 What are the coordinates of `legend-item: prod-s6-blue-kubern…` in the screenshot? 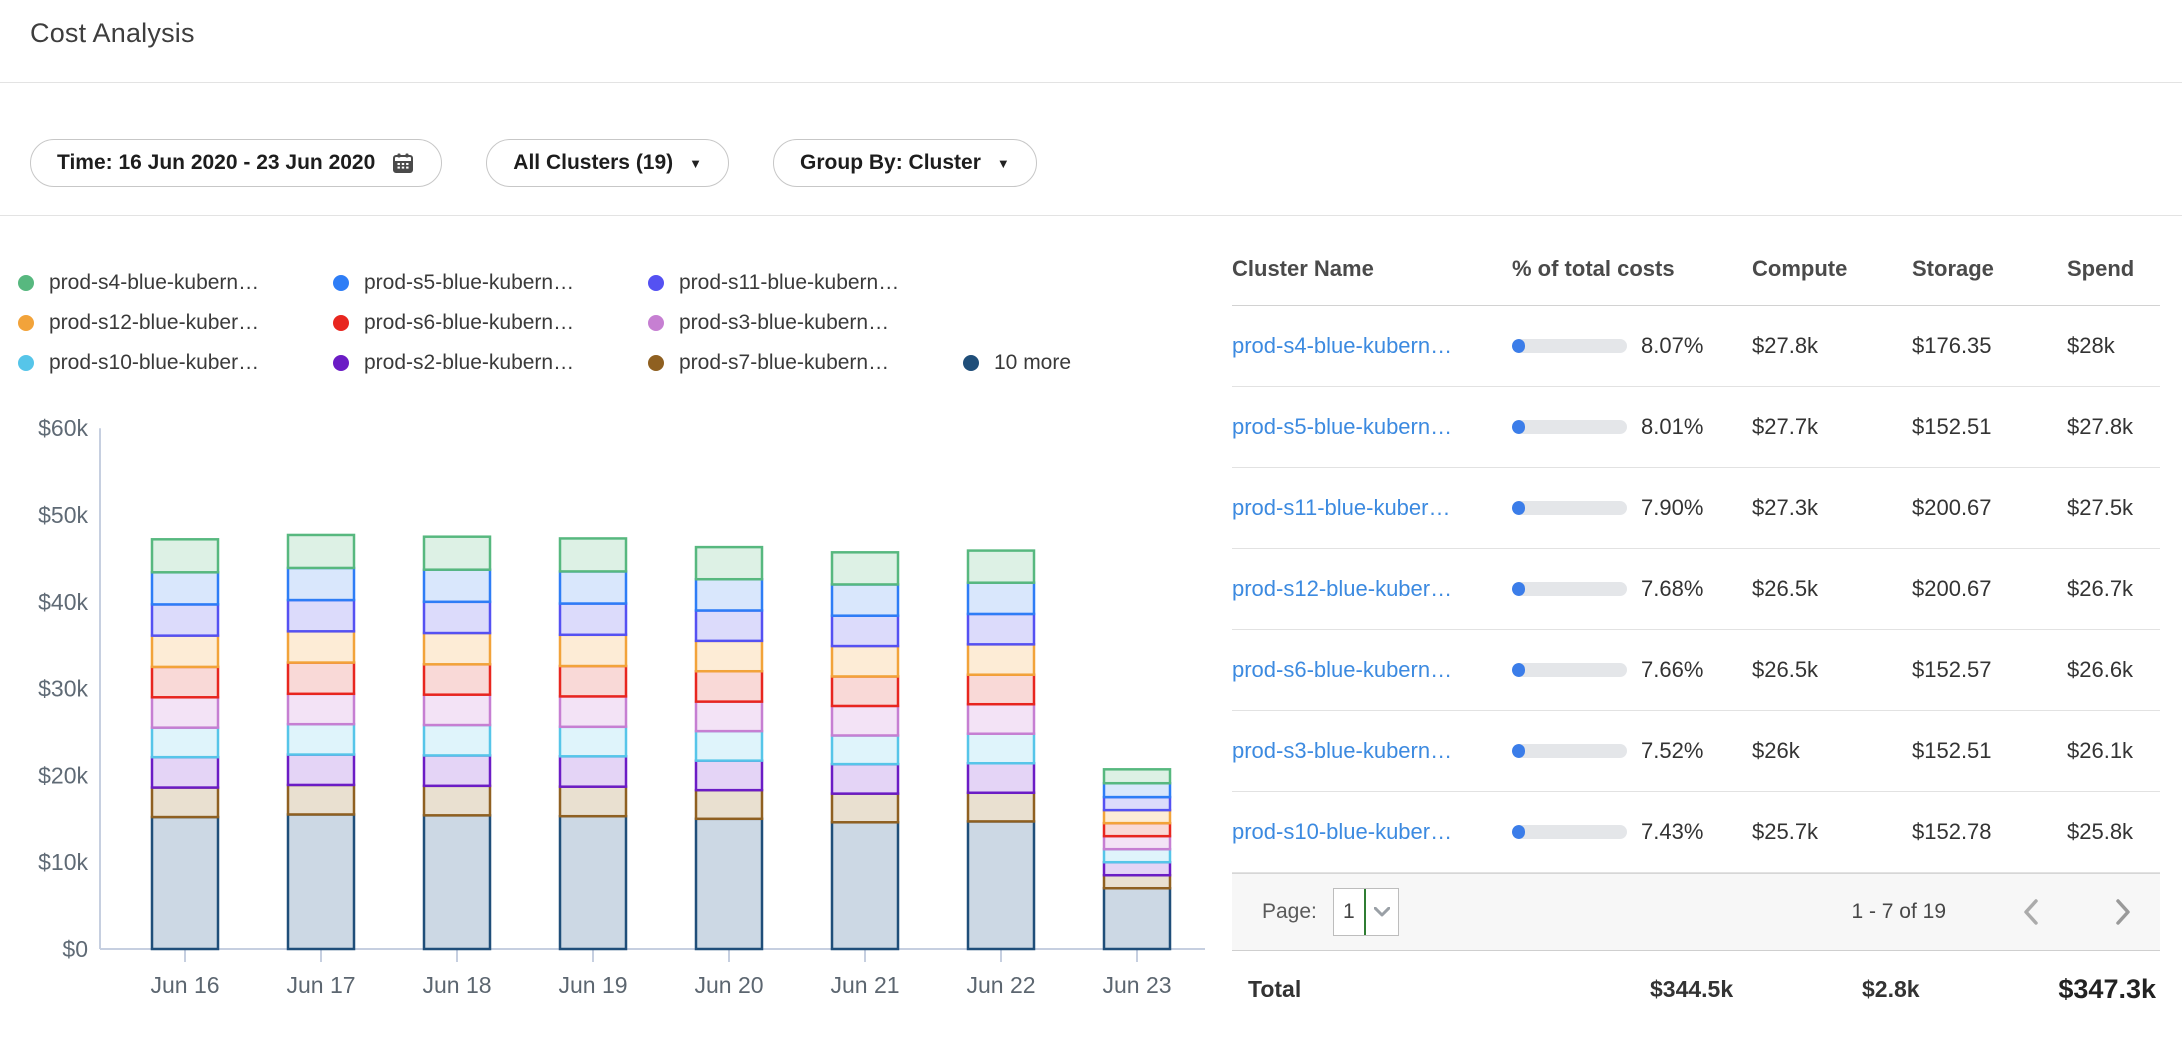 It's located at (490, 323).